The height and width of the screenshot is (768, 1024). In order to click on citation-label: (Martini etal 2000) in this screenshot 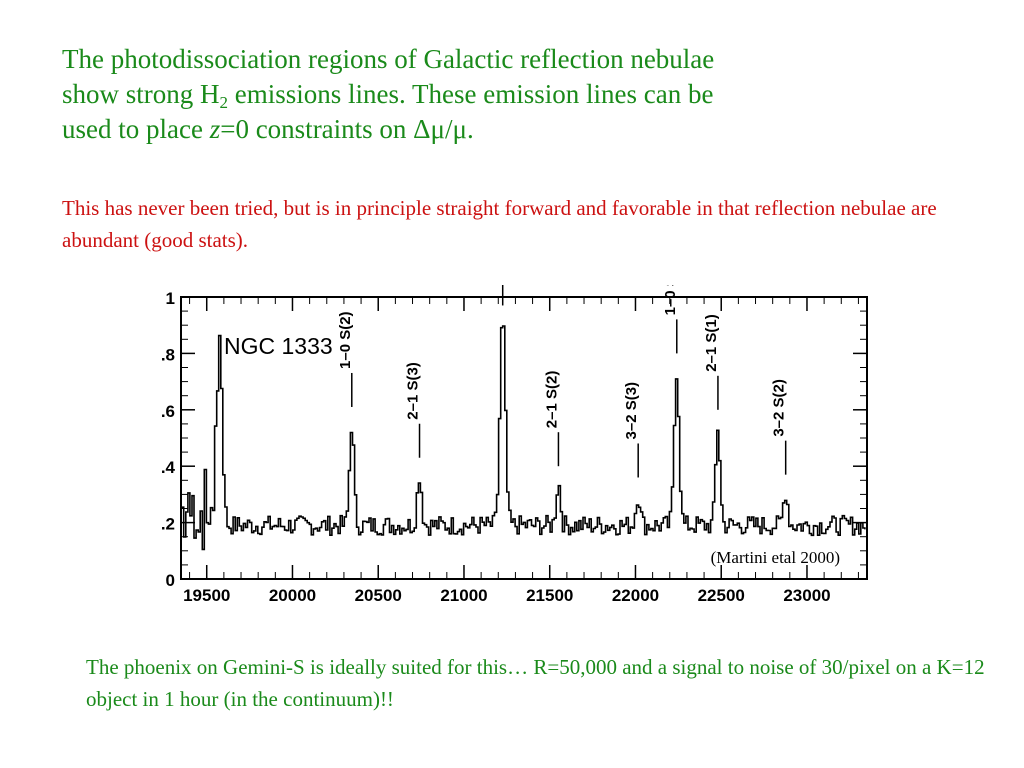, I will do `click(775, 557)`.